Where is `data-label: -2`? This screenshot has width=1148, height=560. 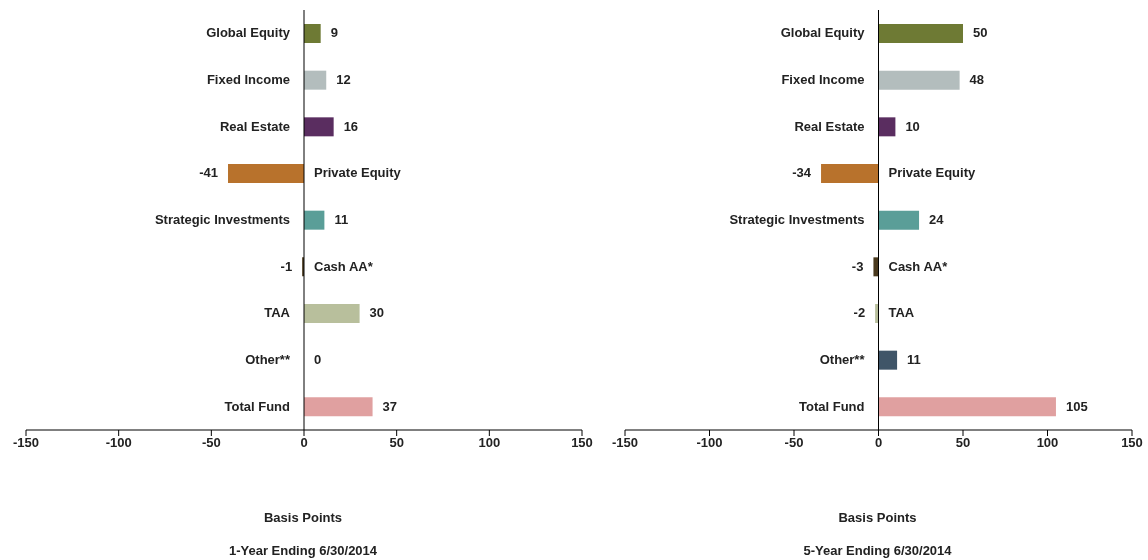
data-label: -2 is located at coordinates (859, 313).